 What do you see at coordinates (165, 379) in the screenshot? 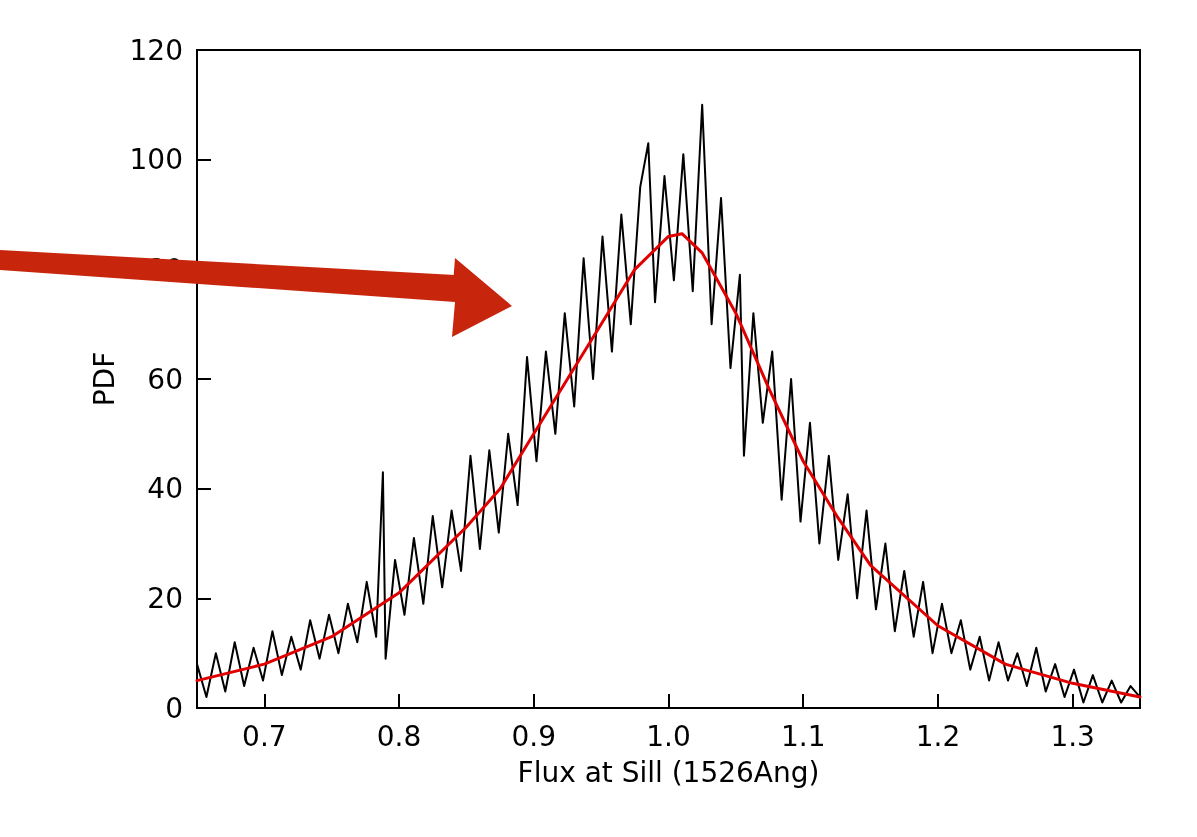
I see `y-tick-label: 60` at bounding box center [165, 379].